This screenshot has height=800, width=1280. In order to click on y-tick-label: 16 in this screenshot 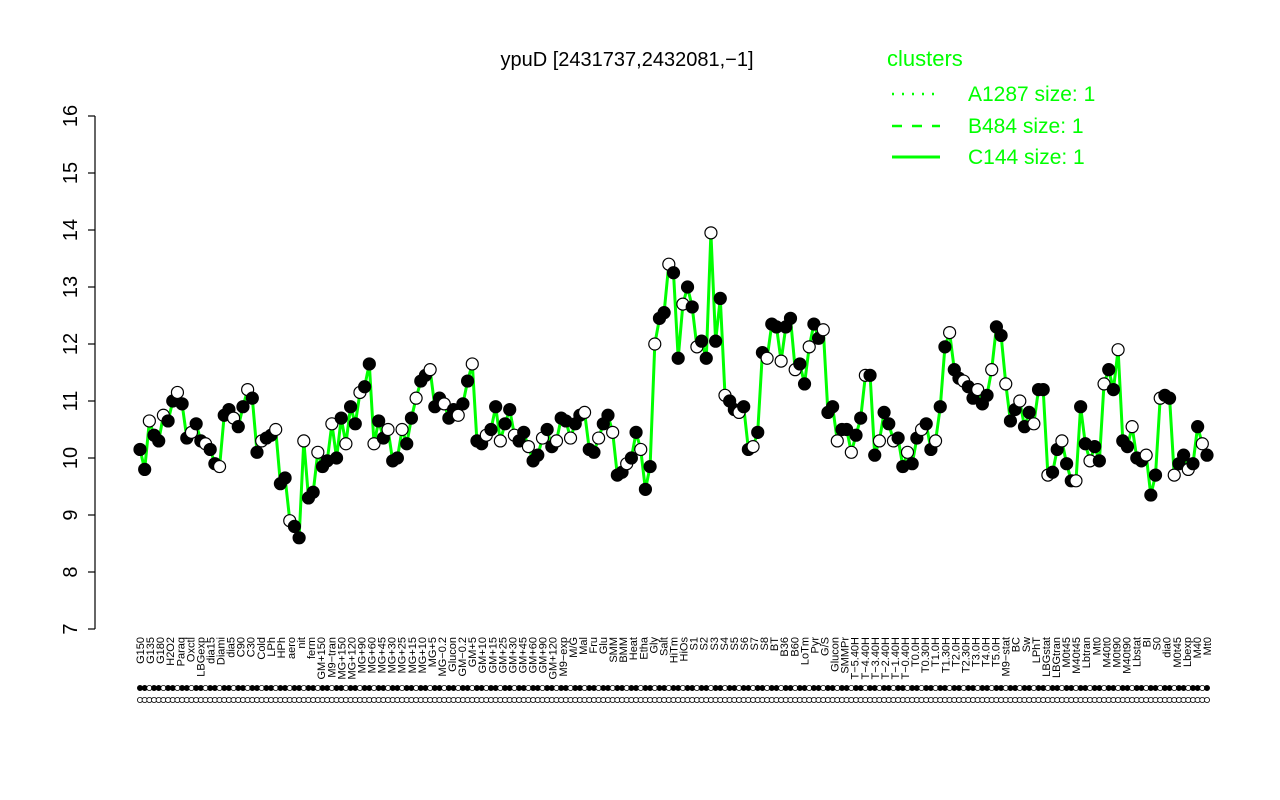, I will do `click(71, 116)`.